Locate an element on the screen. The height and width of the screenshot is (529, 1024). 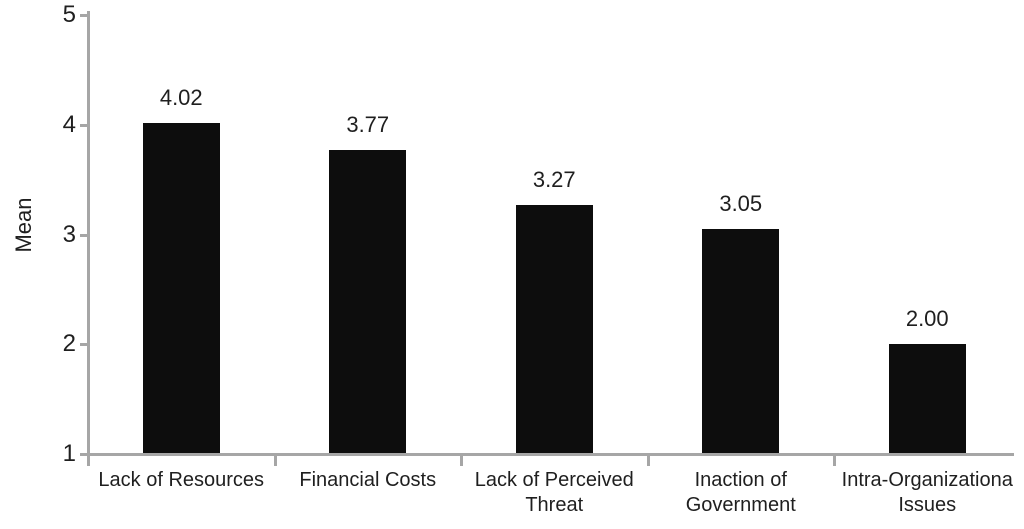
y-tick-label: 5 is located at coordinates (69, 14).